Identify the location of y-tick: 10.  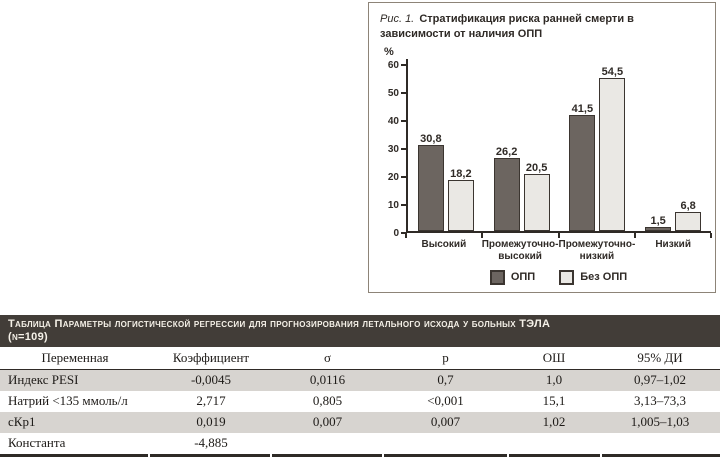
(393, 205).